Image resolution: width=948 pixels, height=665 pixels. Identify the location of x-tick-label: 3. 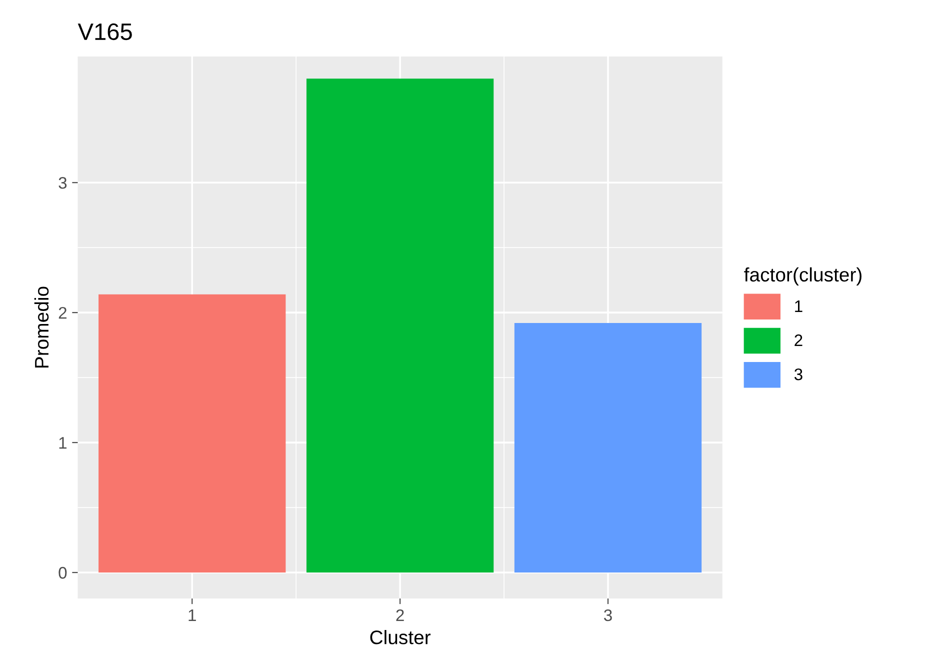
(608, 615).